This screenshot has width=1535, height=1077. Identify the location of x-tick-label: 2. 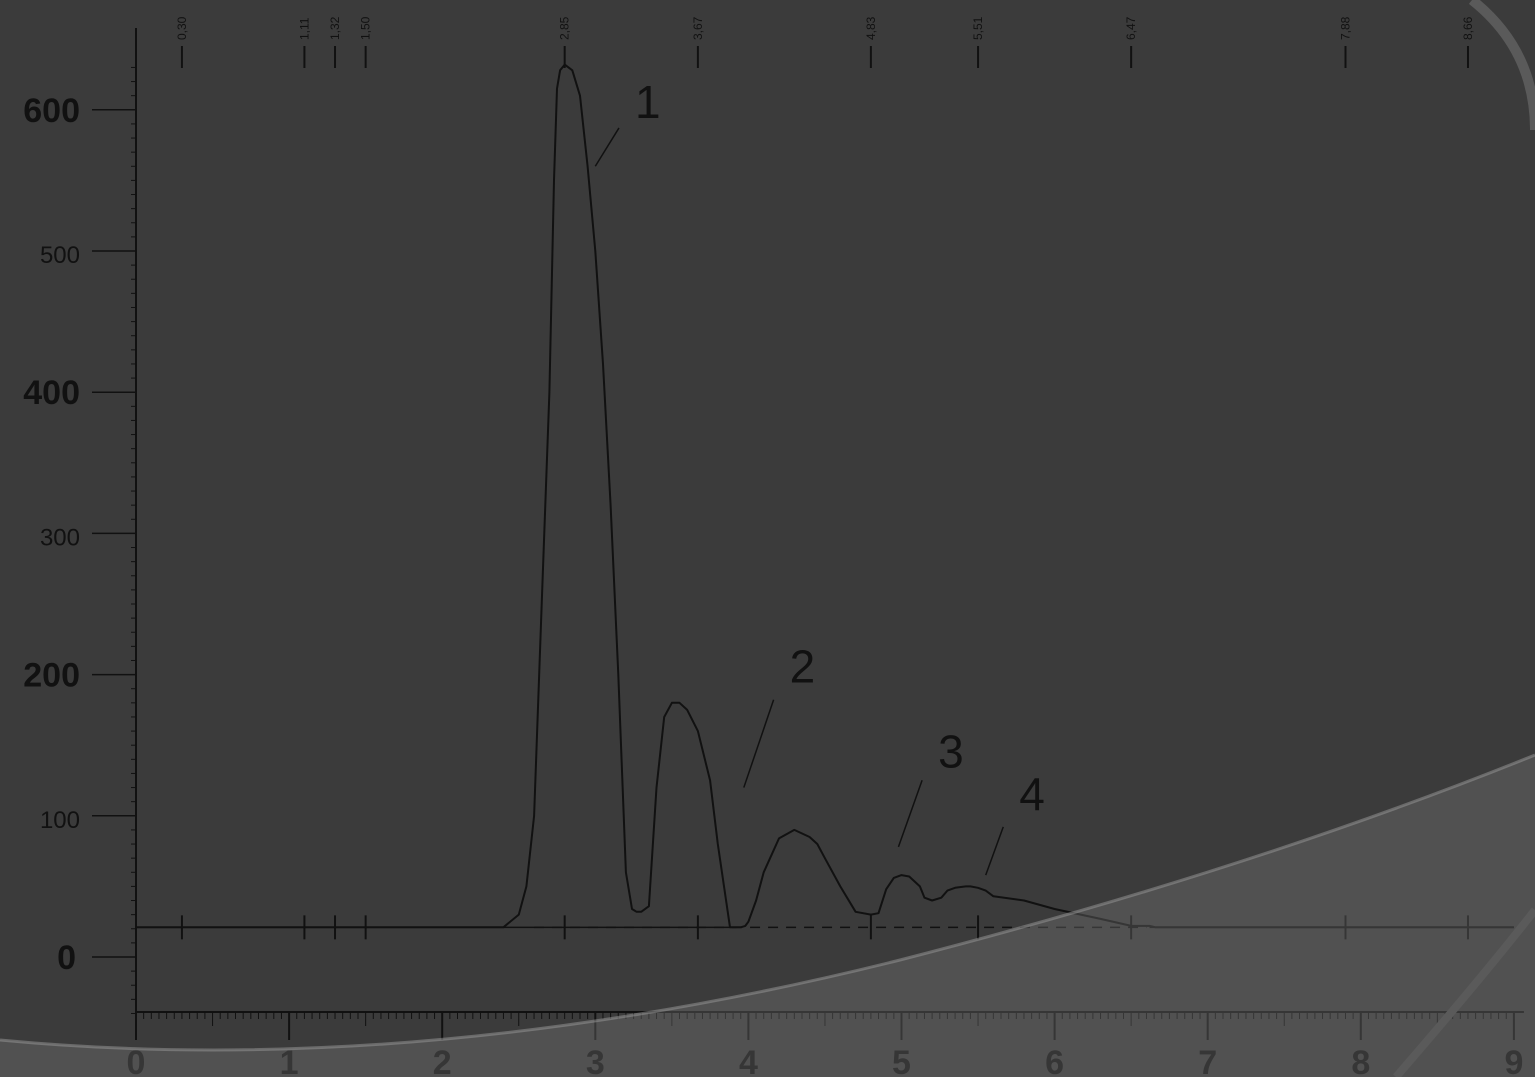
(442, 1060).